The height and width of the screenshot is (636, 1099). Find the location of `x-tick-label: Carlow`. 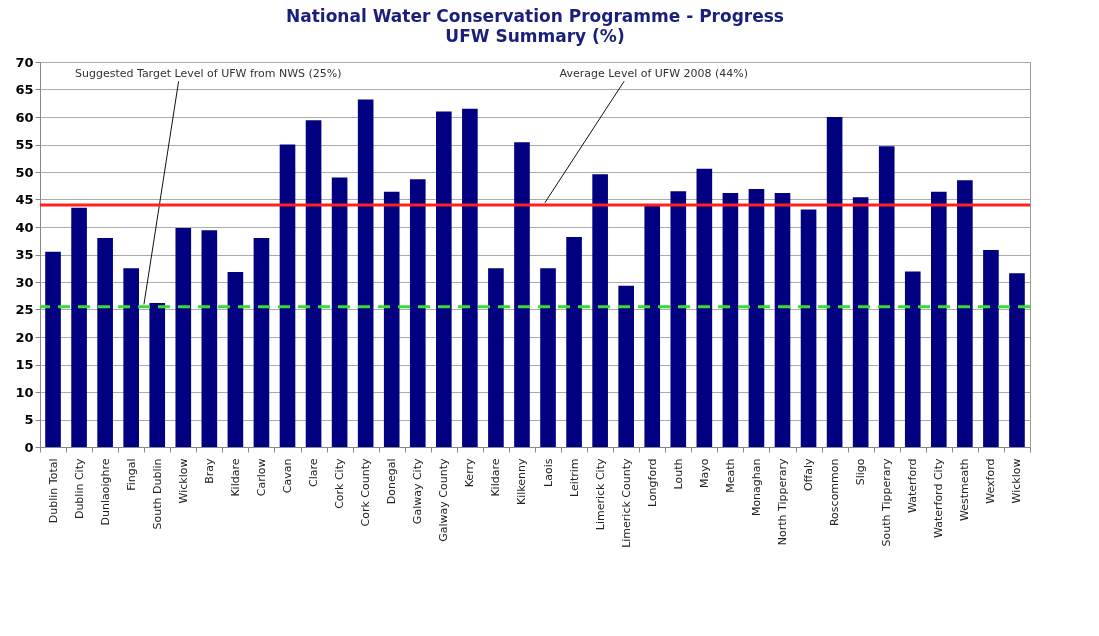

x-tick-label: Carlow is located at coordinates (261, 477).